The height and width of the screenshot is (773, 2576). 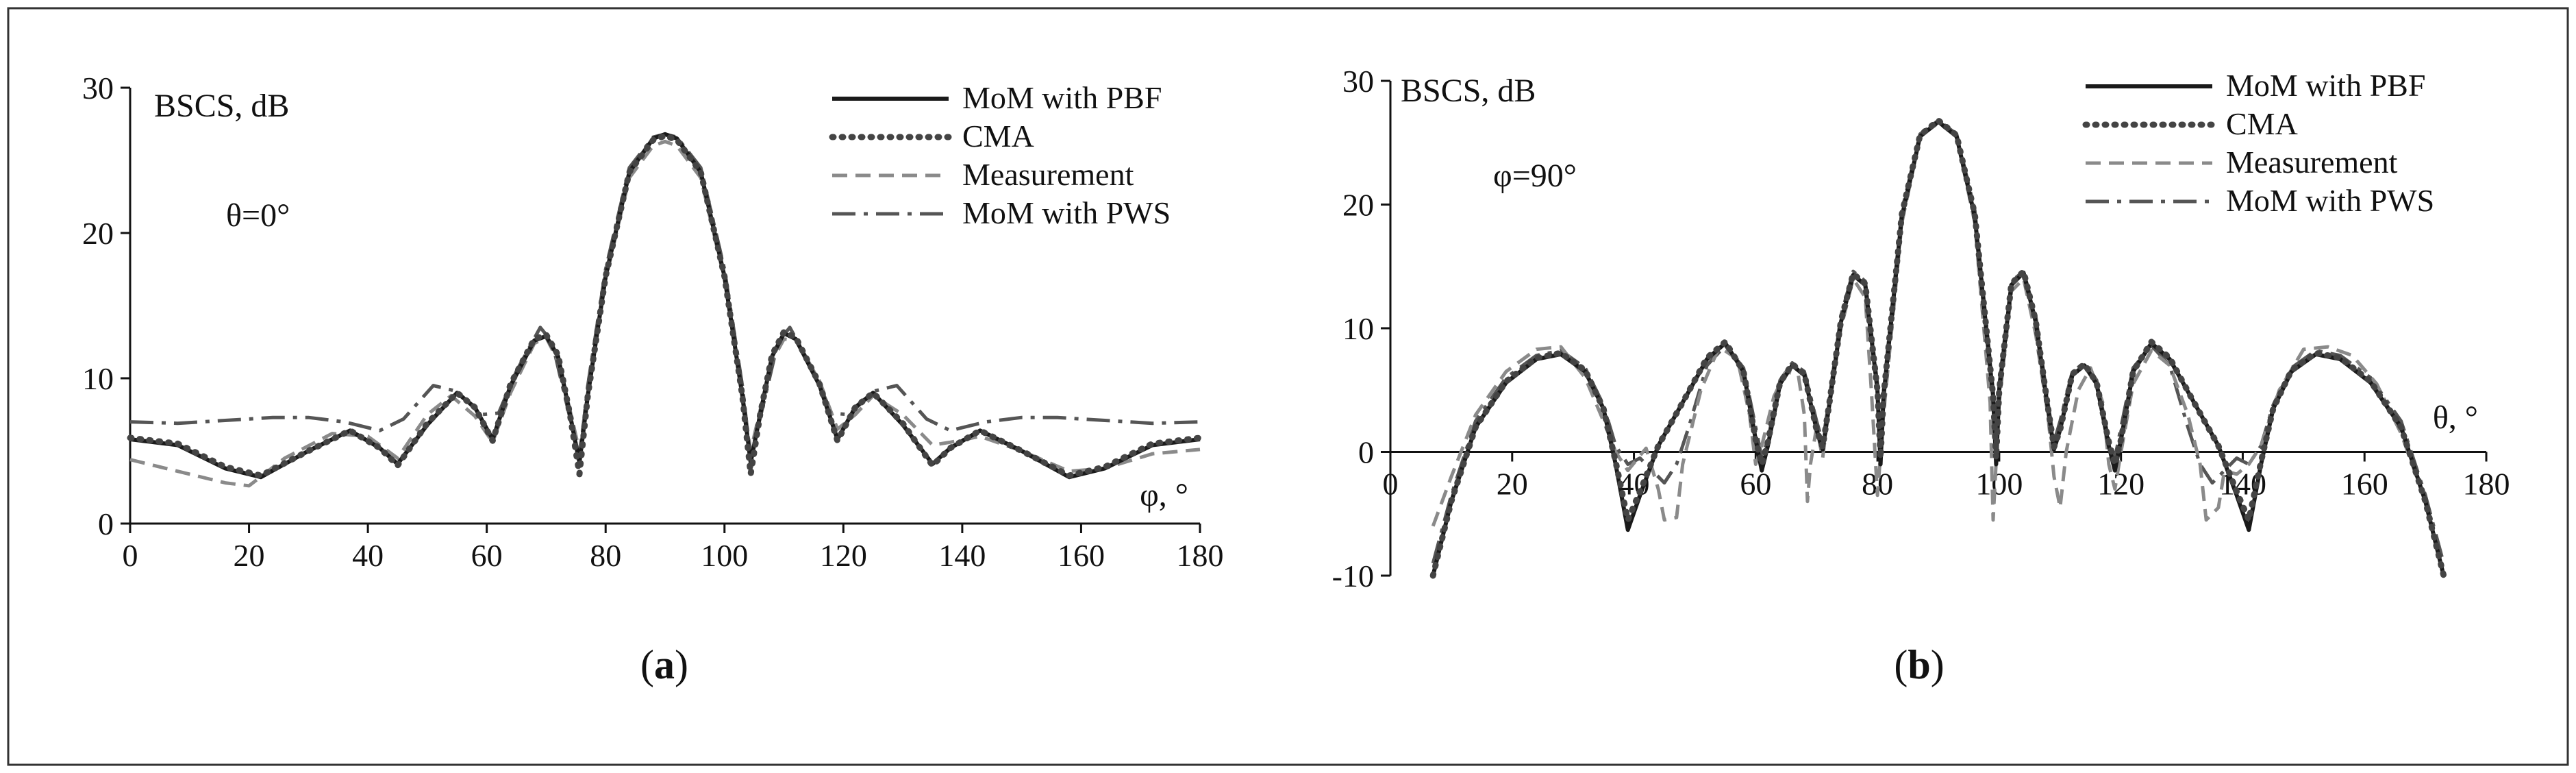 What do you see at coordinates (368, 555) in the screenshot?
I see `x-tick-label: 40` at bounding box center [368, 555].